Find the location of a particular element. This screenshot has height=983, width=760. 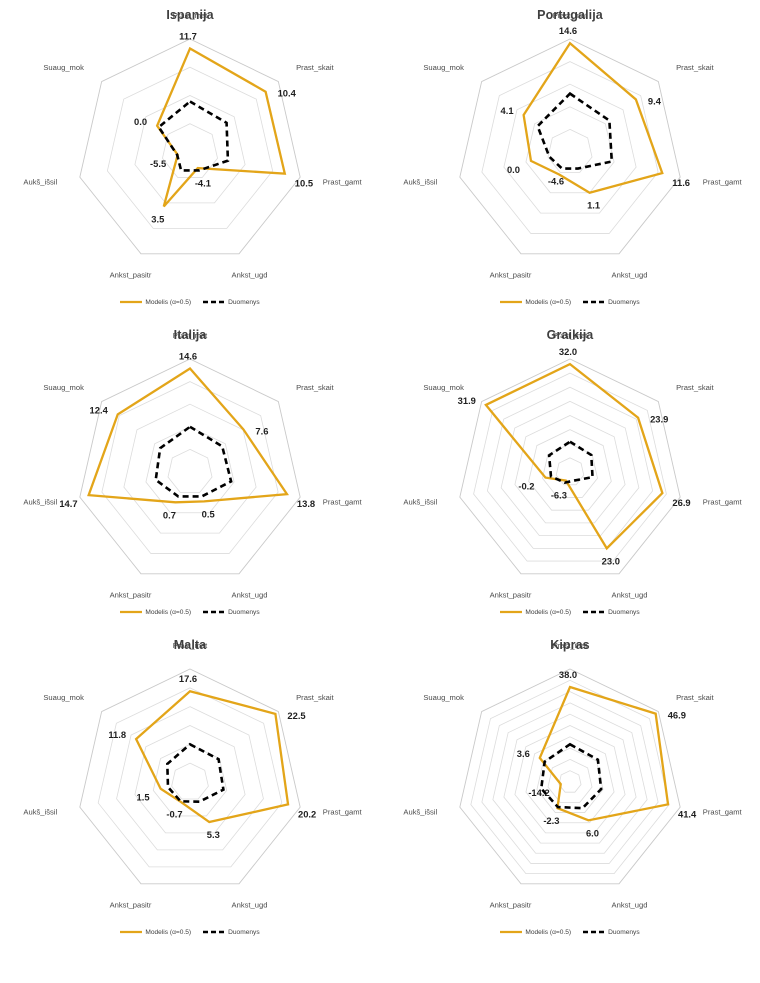

panel-title: Portugalija is located at coordinates (570, 15).